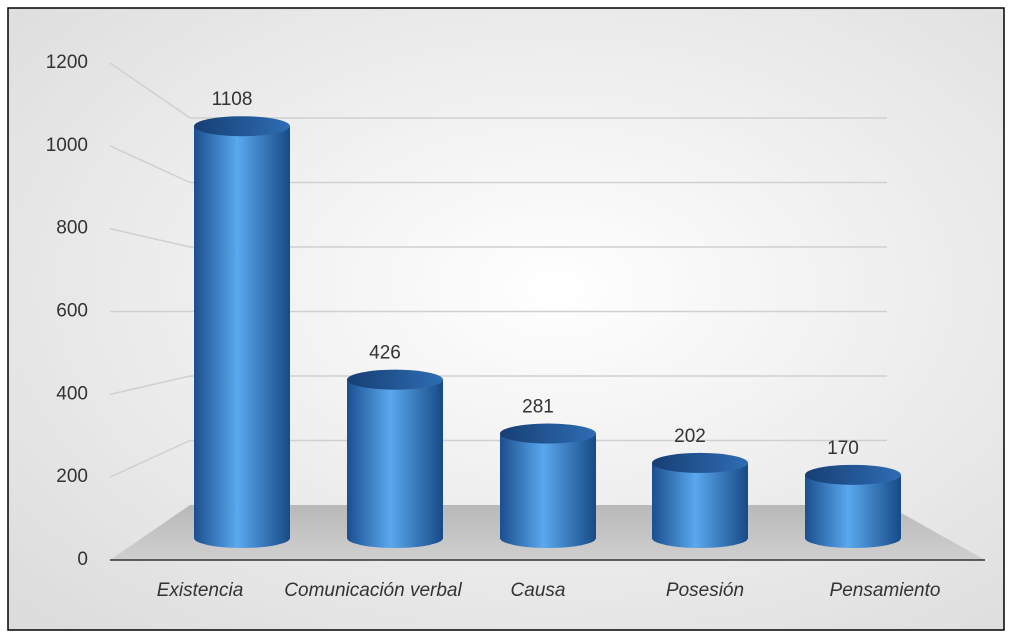  I want to click on y-tick-label: 200, so click(72, 476).